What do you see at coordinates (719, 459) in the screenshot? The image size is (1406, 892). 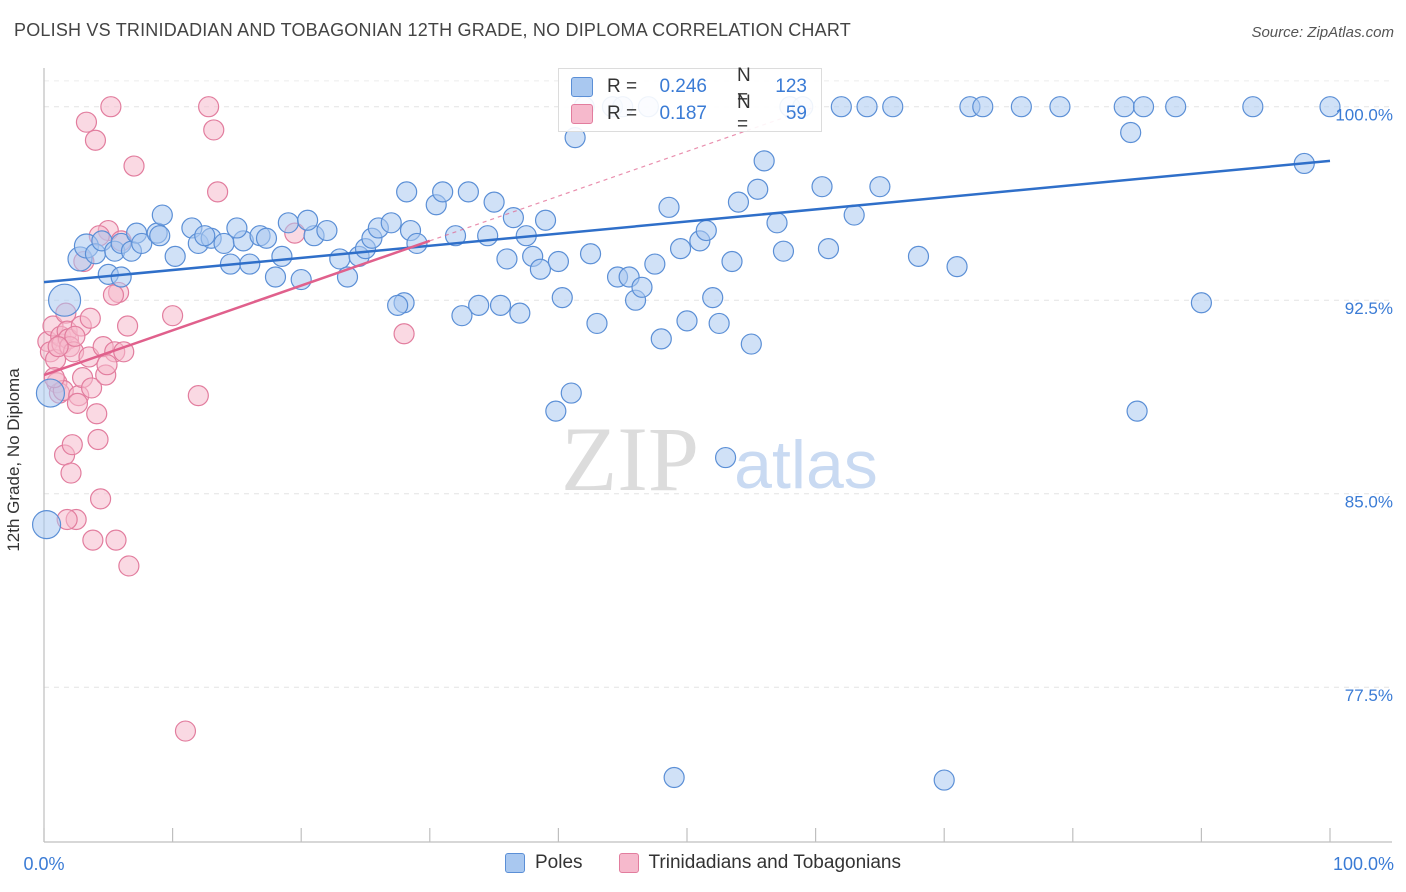 I see `watermark: ZIP atlas` at bounding box center [719, 459].